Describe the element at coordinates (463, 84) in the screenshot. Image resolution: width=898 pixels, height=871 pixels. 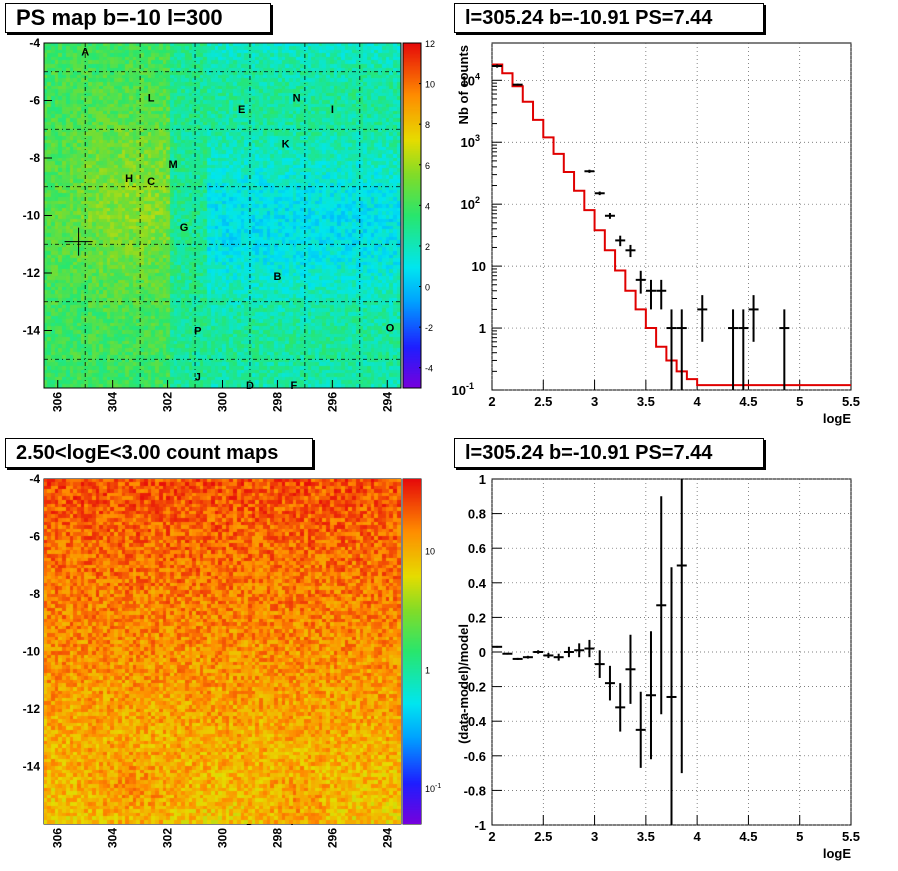
I see `spectrum-ylabel: Nb of counts` at that location.